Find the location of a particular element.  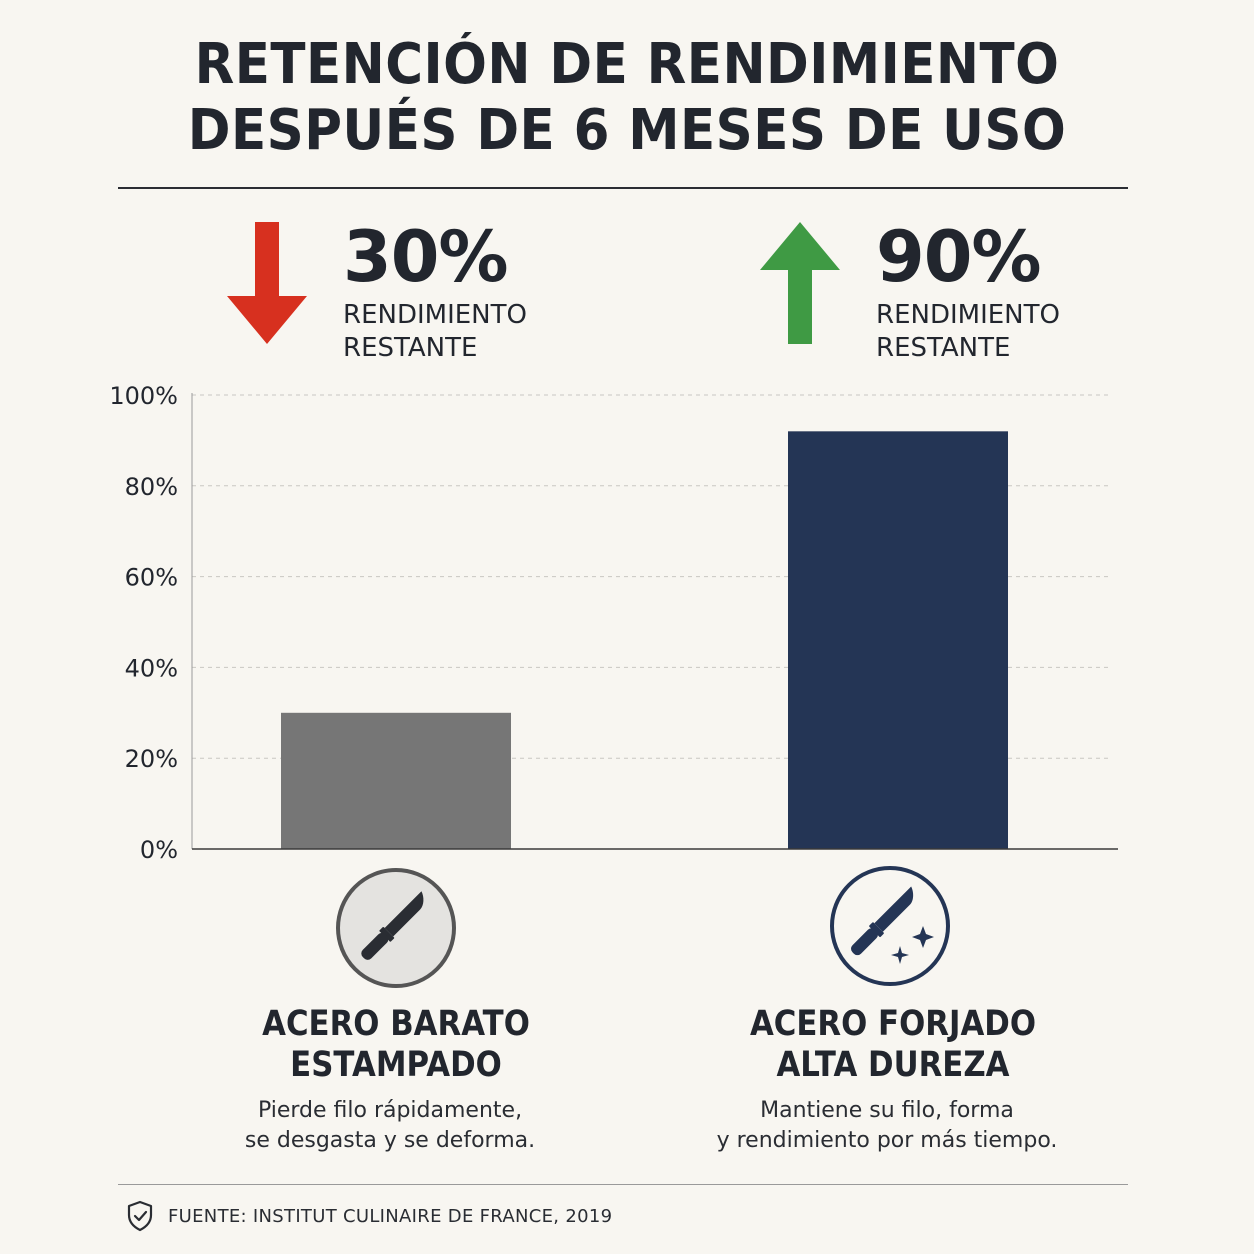

title-line-1: RETENCIÓN DE RENDIMIENTO is located at coordinates (627, 64).